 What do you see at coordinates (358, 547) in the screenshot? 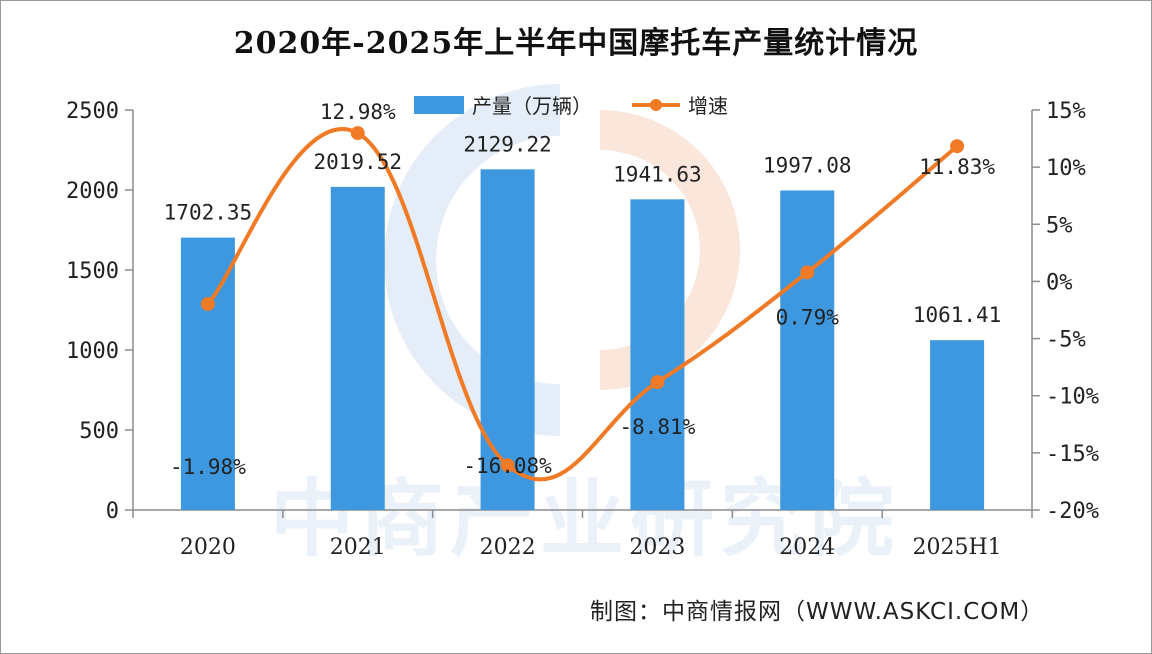
I see `x-tick-label: 2021` at bounding box center [358, 547].